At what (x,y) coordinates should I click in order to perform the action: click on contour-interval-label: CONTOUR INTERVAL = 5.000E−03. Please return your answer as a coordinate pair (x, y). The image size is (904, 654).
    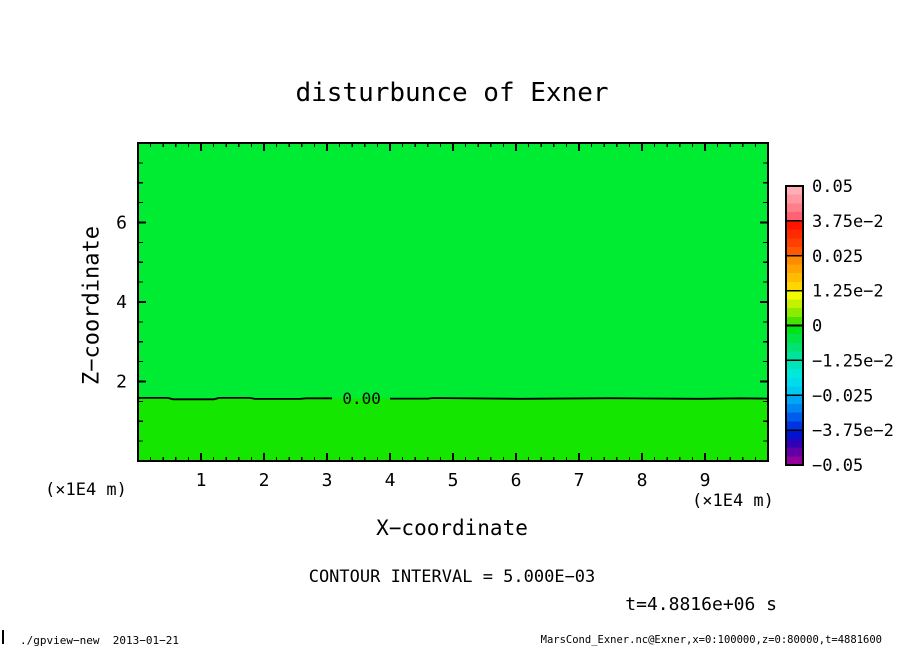
    Looking at the image, I should click on (452, 577).